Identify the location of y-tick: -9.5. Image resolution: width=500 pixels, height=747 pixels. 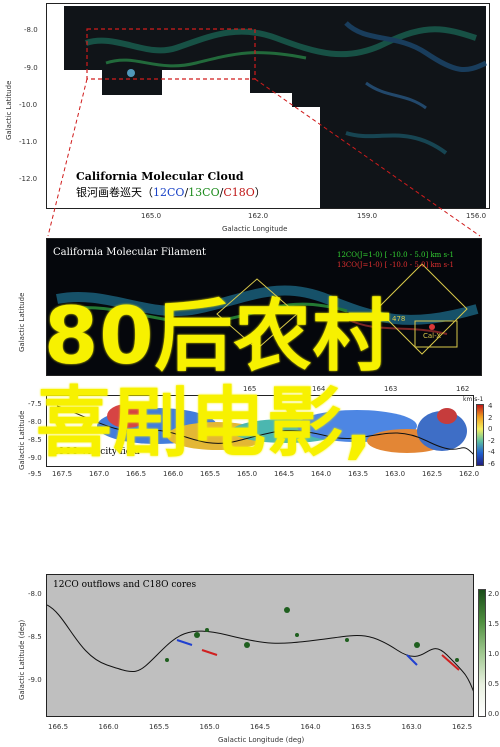
(35, 474).